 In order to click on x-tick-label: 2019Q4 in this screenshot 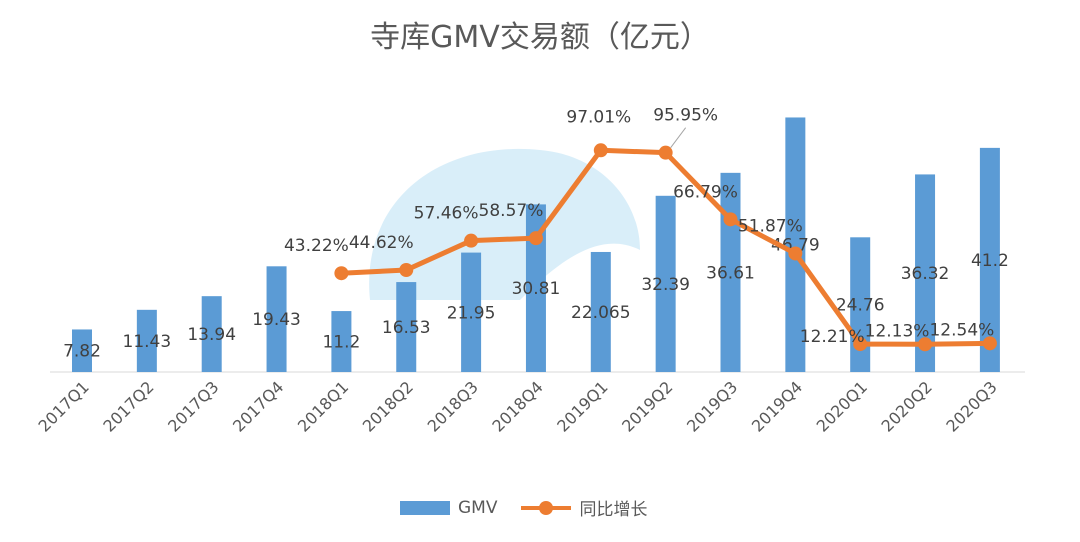, I will do `click(777, 406)`.